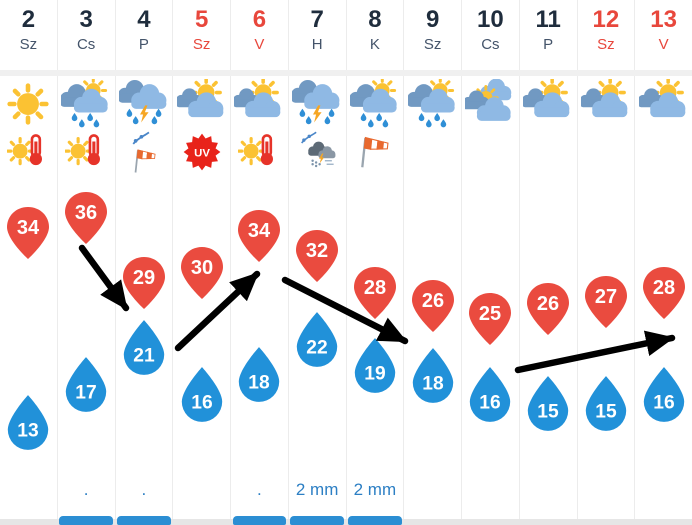 This screenshot has height=525, width=692. What do you see at coordinates (346, 73) in the screenshot?
I see `header-separator-band` at bounding box center [346, 73].